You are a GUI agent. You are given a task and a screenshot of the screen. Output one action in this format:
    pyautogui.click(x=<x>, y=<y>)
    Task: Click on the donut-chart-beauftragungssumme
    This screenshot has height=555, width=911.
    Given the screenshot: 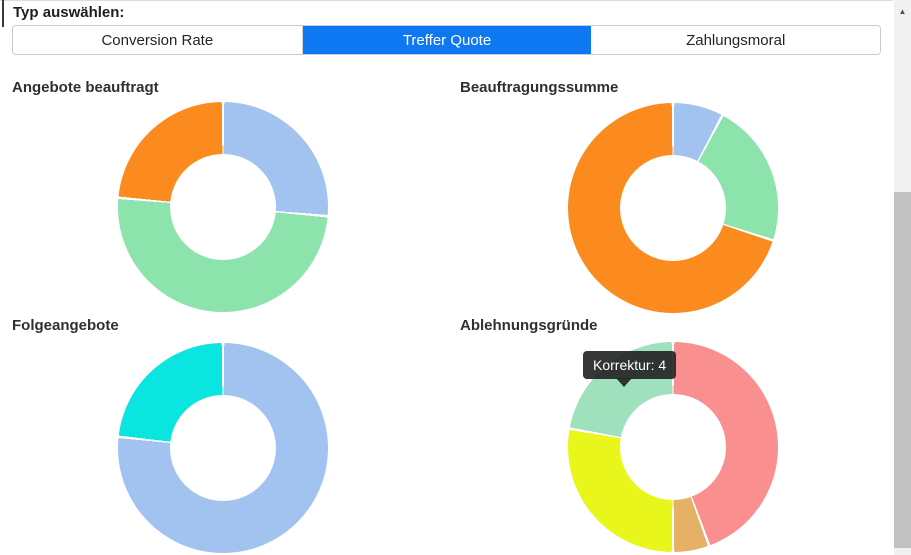 What is the action you would take?
    pyautogui.click(x=673, y=208)
    